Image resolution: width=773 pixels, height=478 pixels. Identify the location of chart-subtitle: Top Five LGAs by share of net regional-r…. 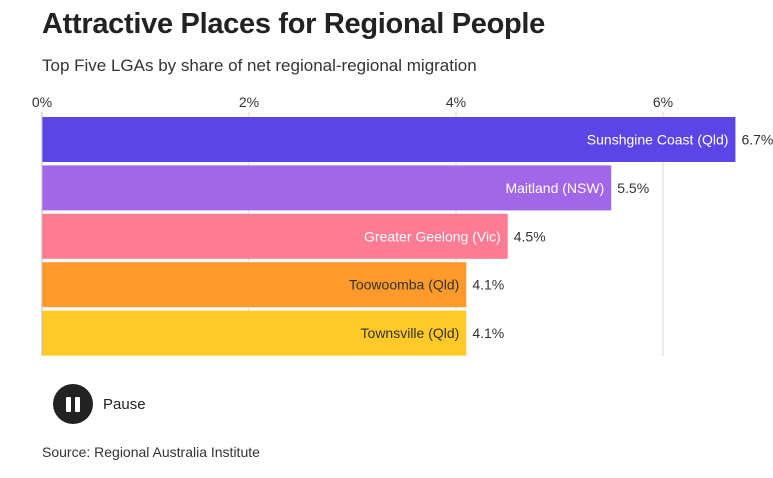
(259, 65).